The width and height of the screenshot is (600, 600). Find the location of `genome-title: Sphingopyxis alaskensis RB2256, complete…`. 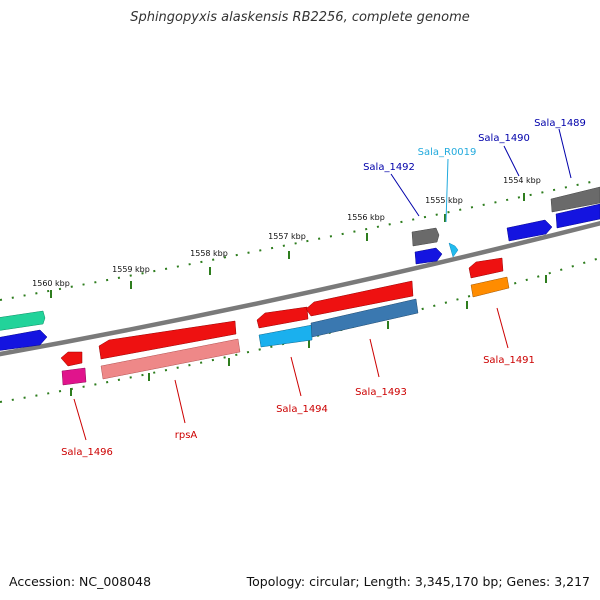

genome-title: Sphingopyxis alaskensis RB2256, complete… is located at coordinates (300, 17).